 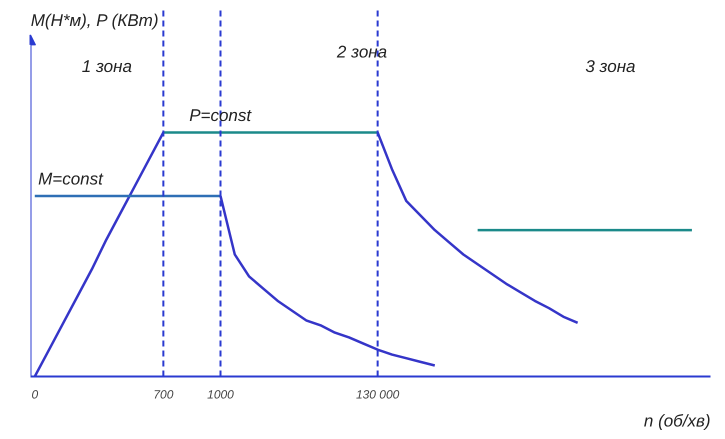 What do you see at coordinates (34, 395) in the screenshot?
I see `x-tick-label: 0` at bounding box center [34, 395].